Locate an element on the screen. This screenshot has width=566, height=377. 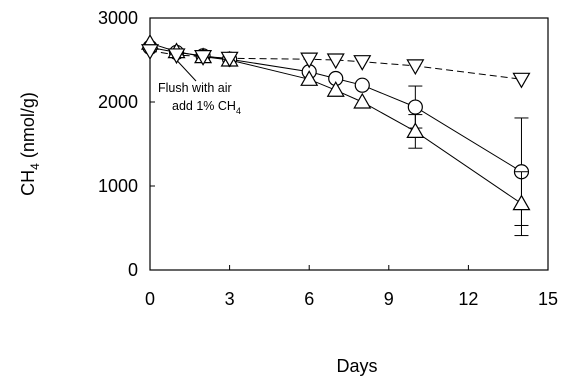
y-axis-title: CH4 (nmol/g) is located at coordinates (30, 144).